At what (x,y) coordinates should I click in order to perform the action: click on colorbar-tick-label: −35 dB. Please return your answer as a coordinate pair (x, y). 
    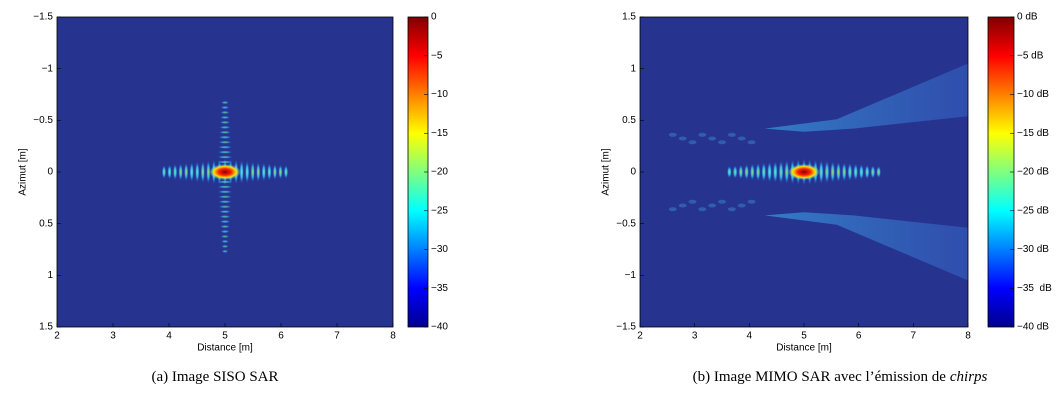
    Looking at the image, I should click on (1034, 288).